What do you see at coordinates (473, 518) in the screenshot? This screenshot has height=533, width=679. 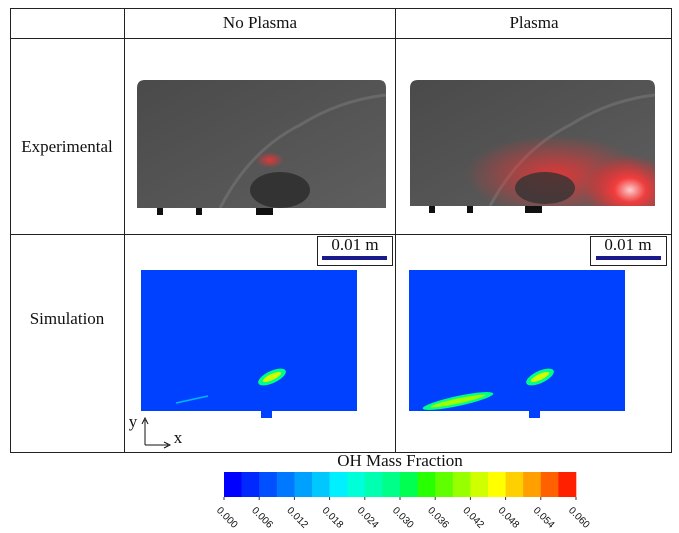 I see `colorbar-tick-label: 0.042` at bounding box center [473, 518].